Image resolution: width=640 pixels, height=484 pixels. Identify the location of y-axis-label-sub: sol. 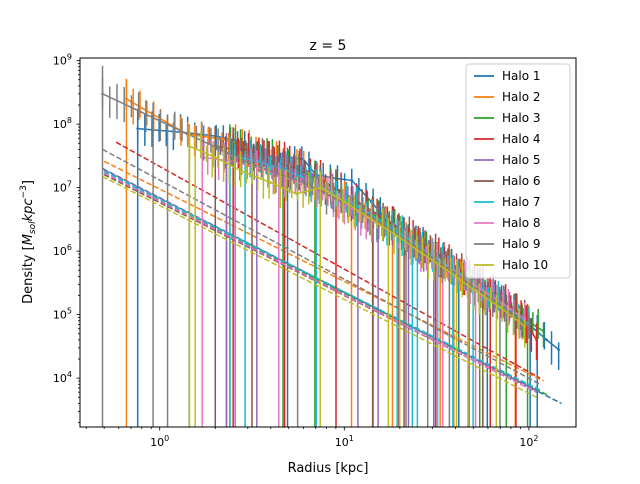
(33, 227).